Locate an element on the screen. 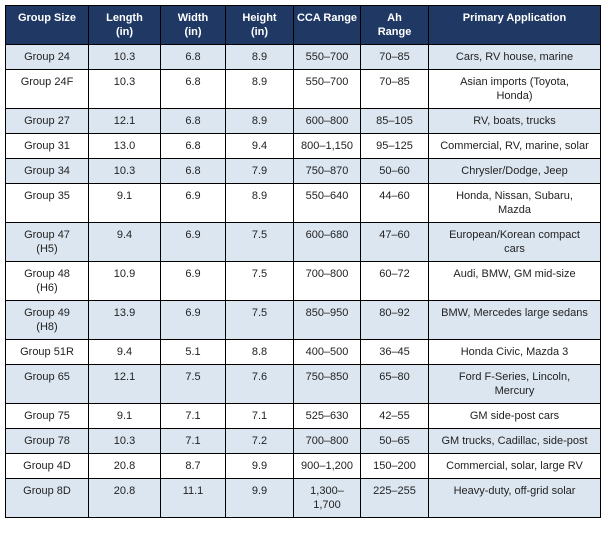 This screenshot has width=604, height=533. table-cell: BMW, Mercedes large sedans is located at coordinates (514, 320).